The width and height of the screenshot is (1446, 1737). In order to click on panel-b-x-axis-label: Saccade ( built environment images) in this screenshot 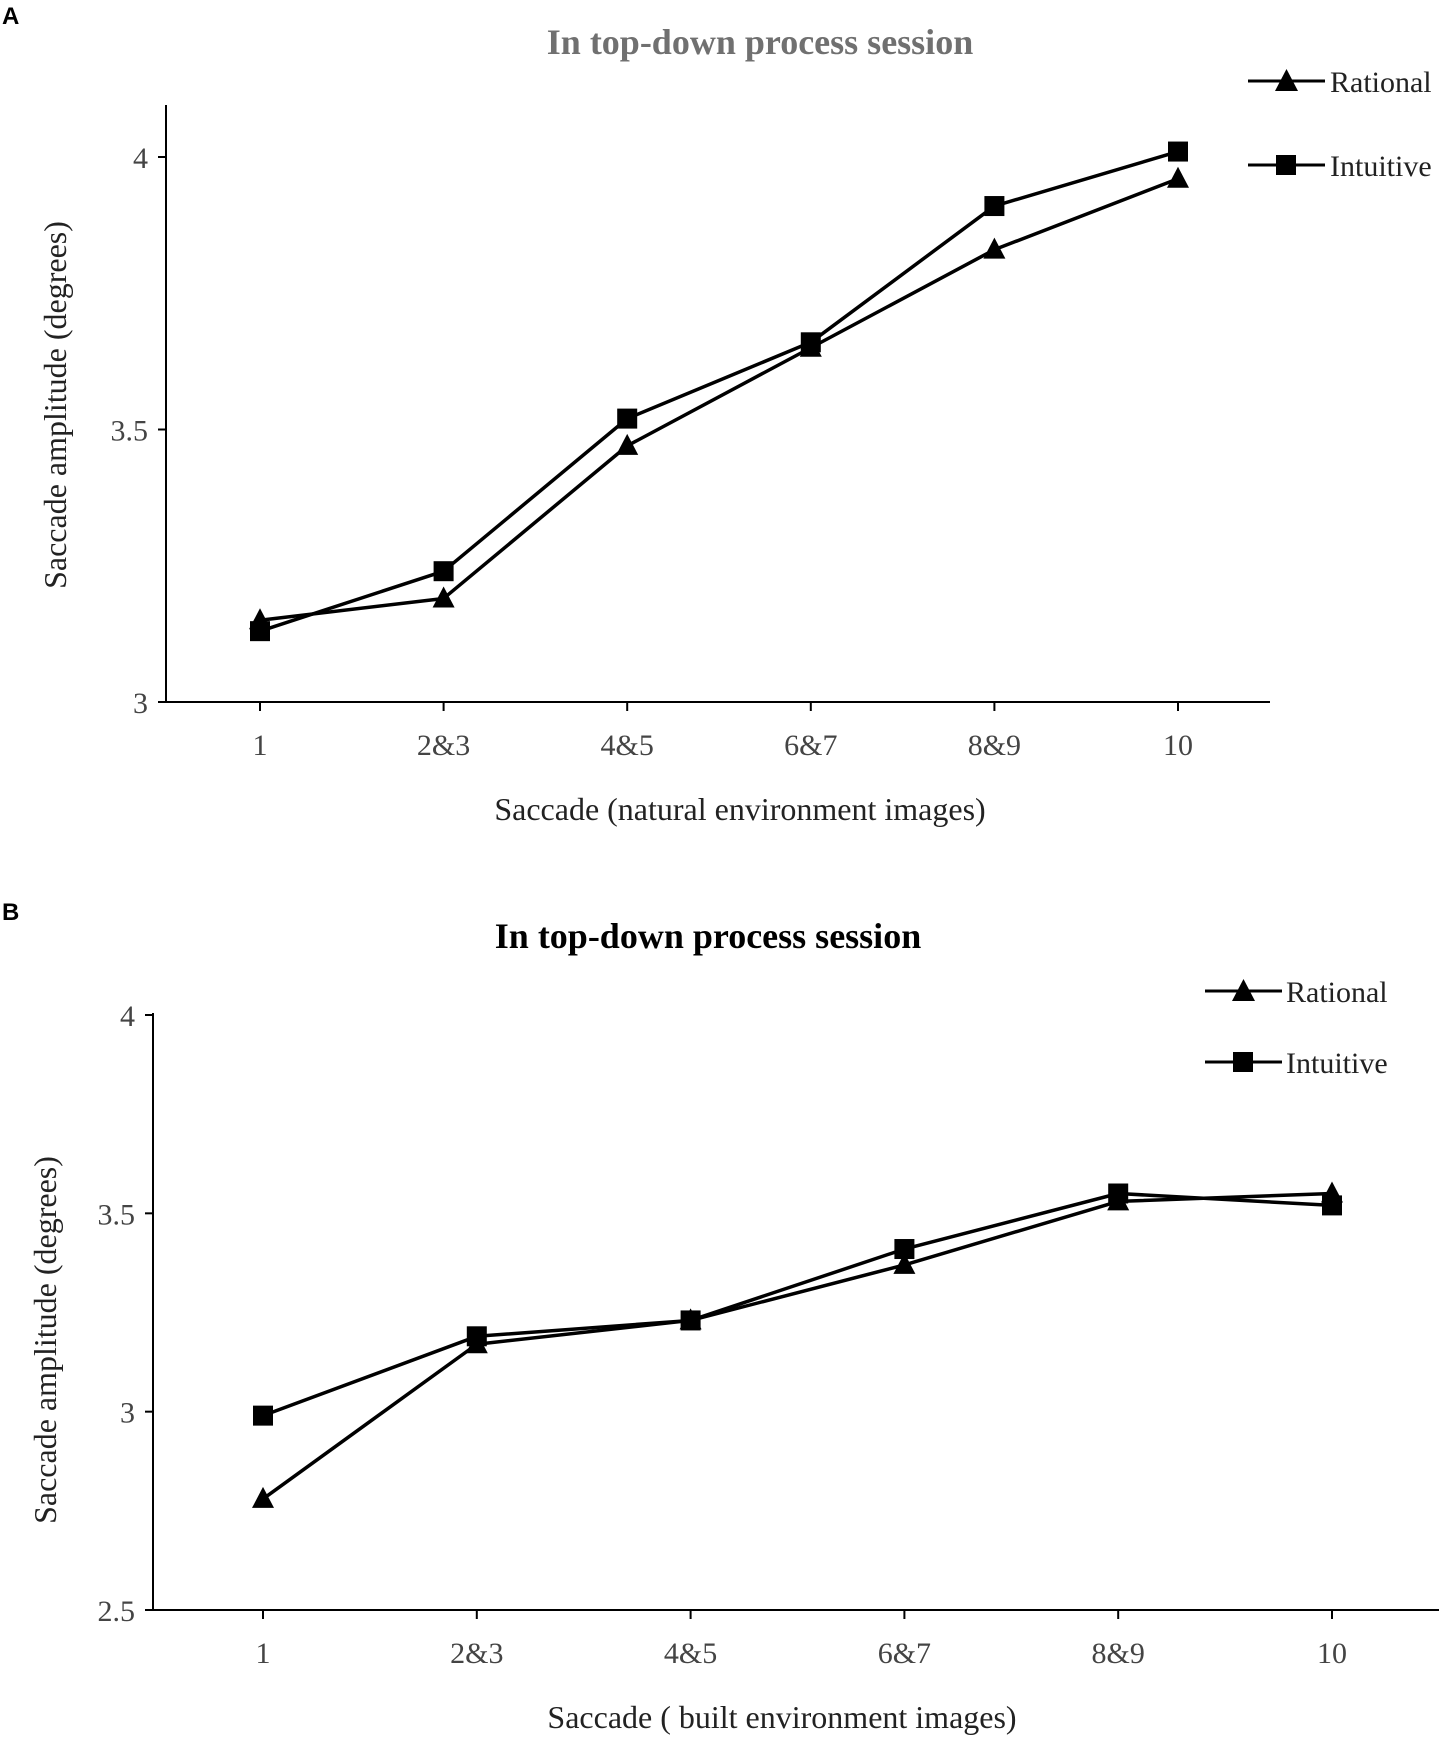, I will do `click(781, 1717)`.